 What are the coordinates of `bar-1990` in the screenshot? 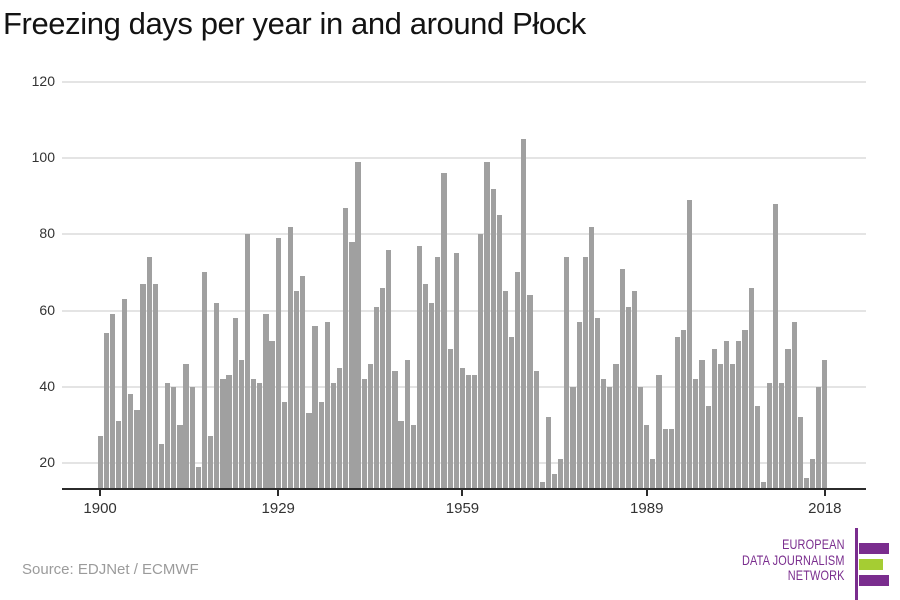 It's located at (653, 473).